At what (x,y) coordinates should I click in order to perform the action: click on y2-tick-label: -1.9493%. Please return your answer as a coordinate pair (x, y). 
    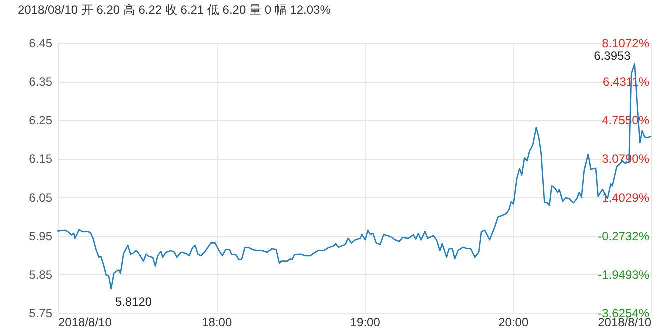
    Looking at the image, I should click on (624, 275).